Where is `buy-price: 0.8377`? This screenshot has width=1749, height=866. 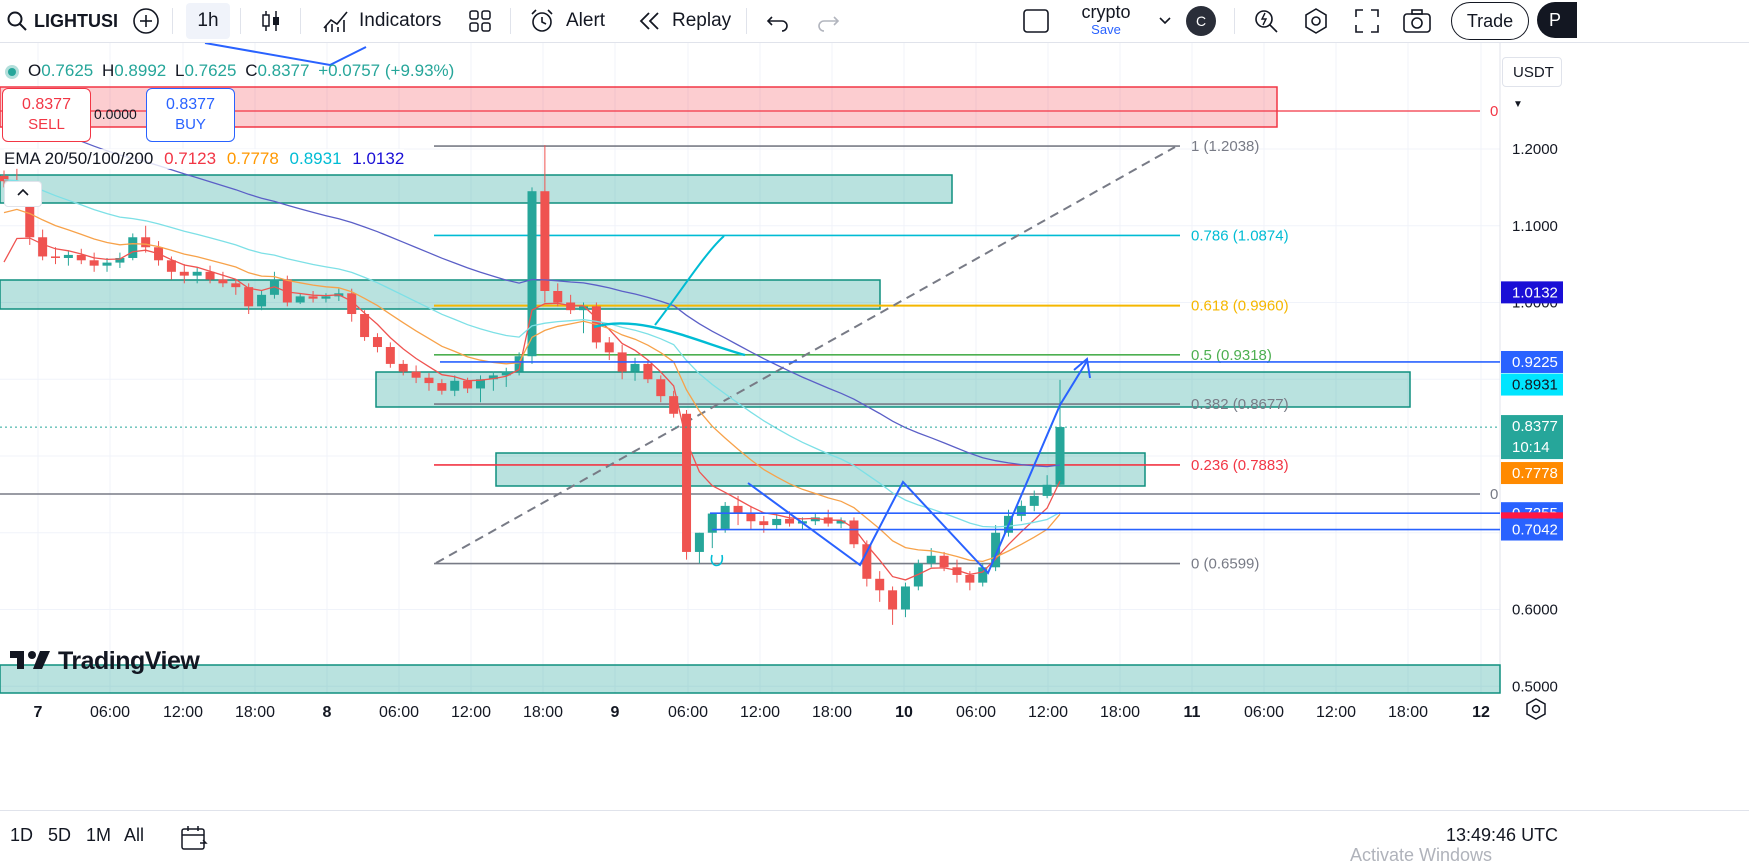
buy-price: 0.8377 is located at coordinates (190, 104).